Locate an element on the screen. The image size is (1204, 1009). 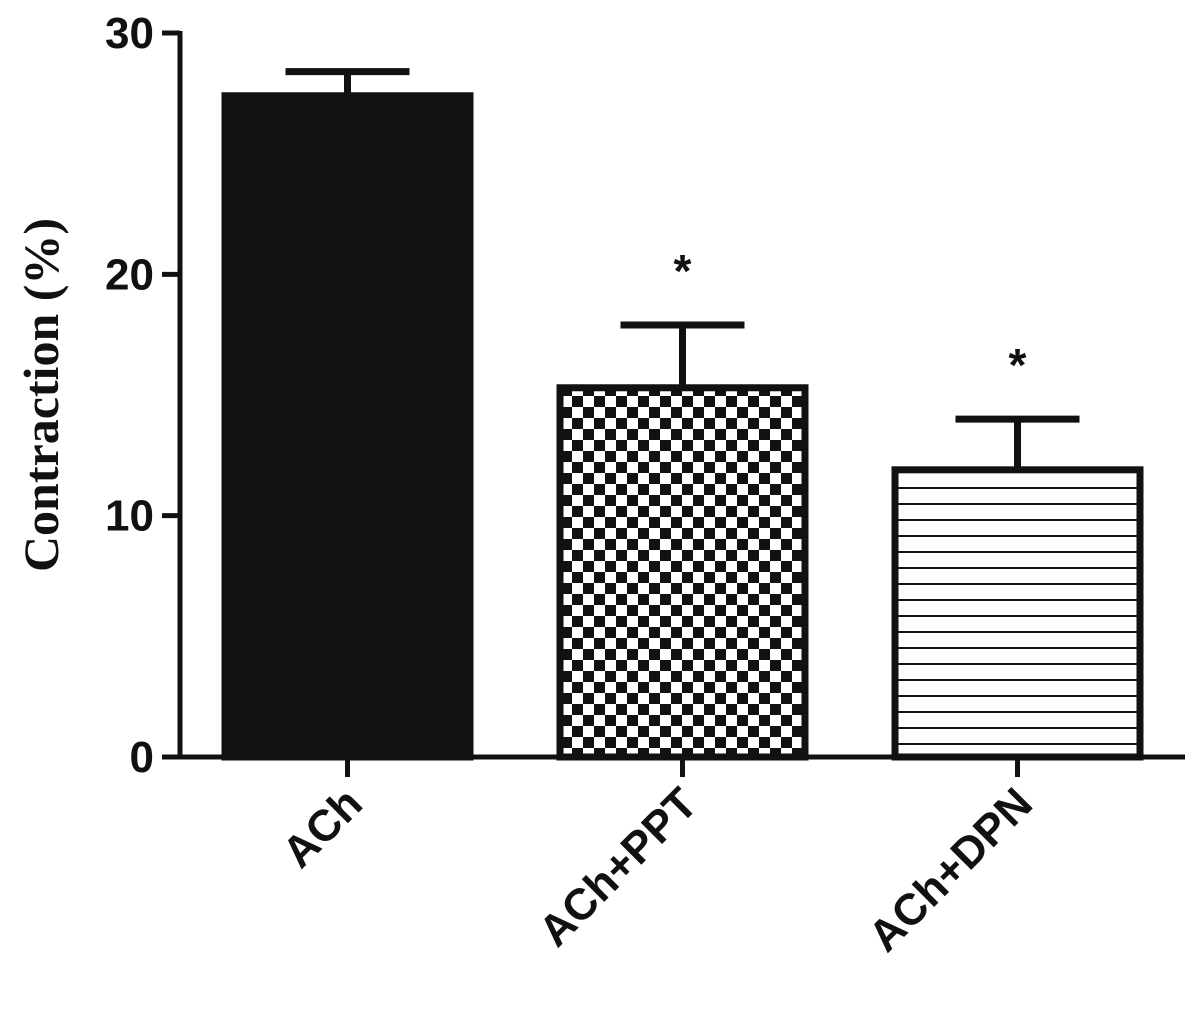
x-tick-label-group: ACh+PPT is located at coordinates (618, 867).